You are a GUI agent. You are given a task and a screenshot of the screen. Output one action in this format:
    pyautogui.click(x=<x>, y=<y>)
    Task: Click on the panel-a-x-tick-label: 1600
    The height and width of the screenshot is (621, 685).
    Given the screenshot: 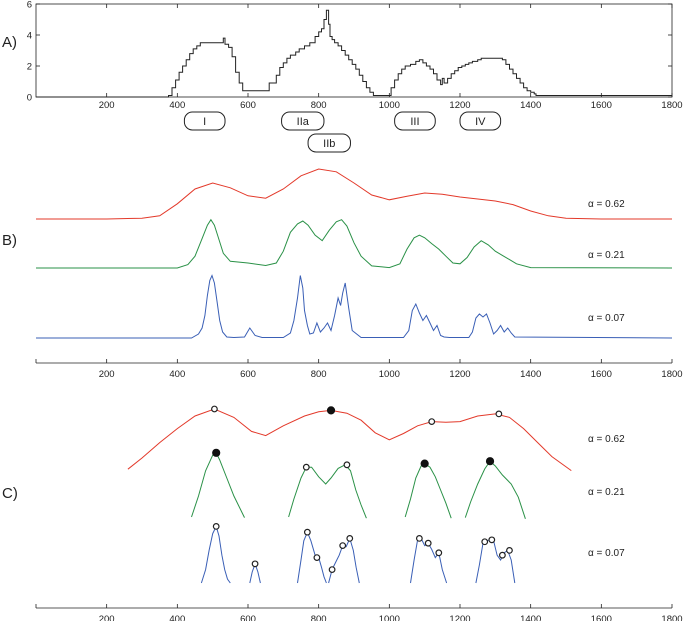 What is the action you would take?
    pyautogui.click(x=601, y=105)
    